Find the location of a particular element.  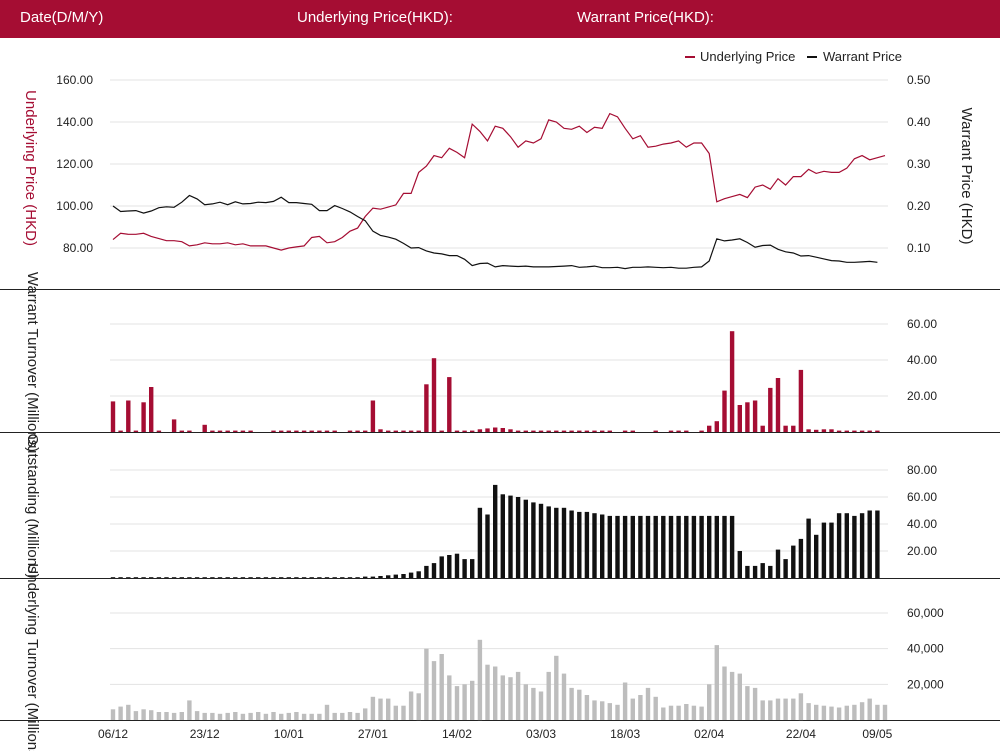

underlying-price-line is located at coordinates (499, 181).